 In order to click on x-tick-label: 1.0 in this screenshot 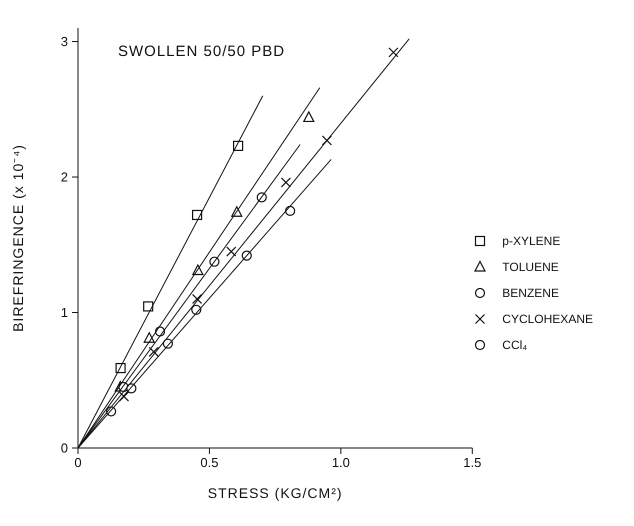, I will do `click(341, 462)`.